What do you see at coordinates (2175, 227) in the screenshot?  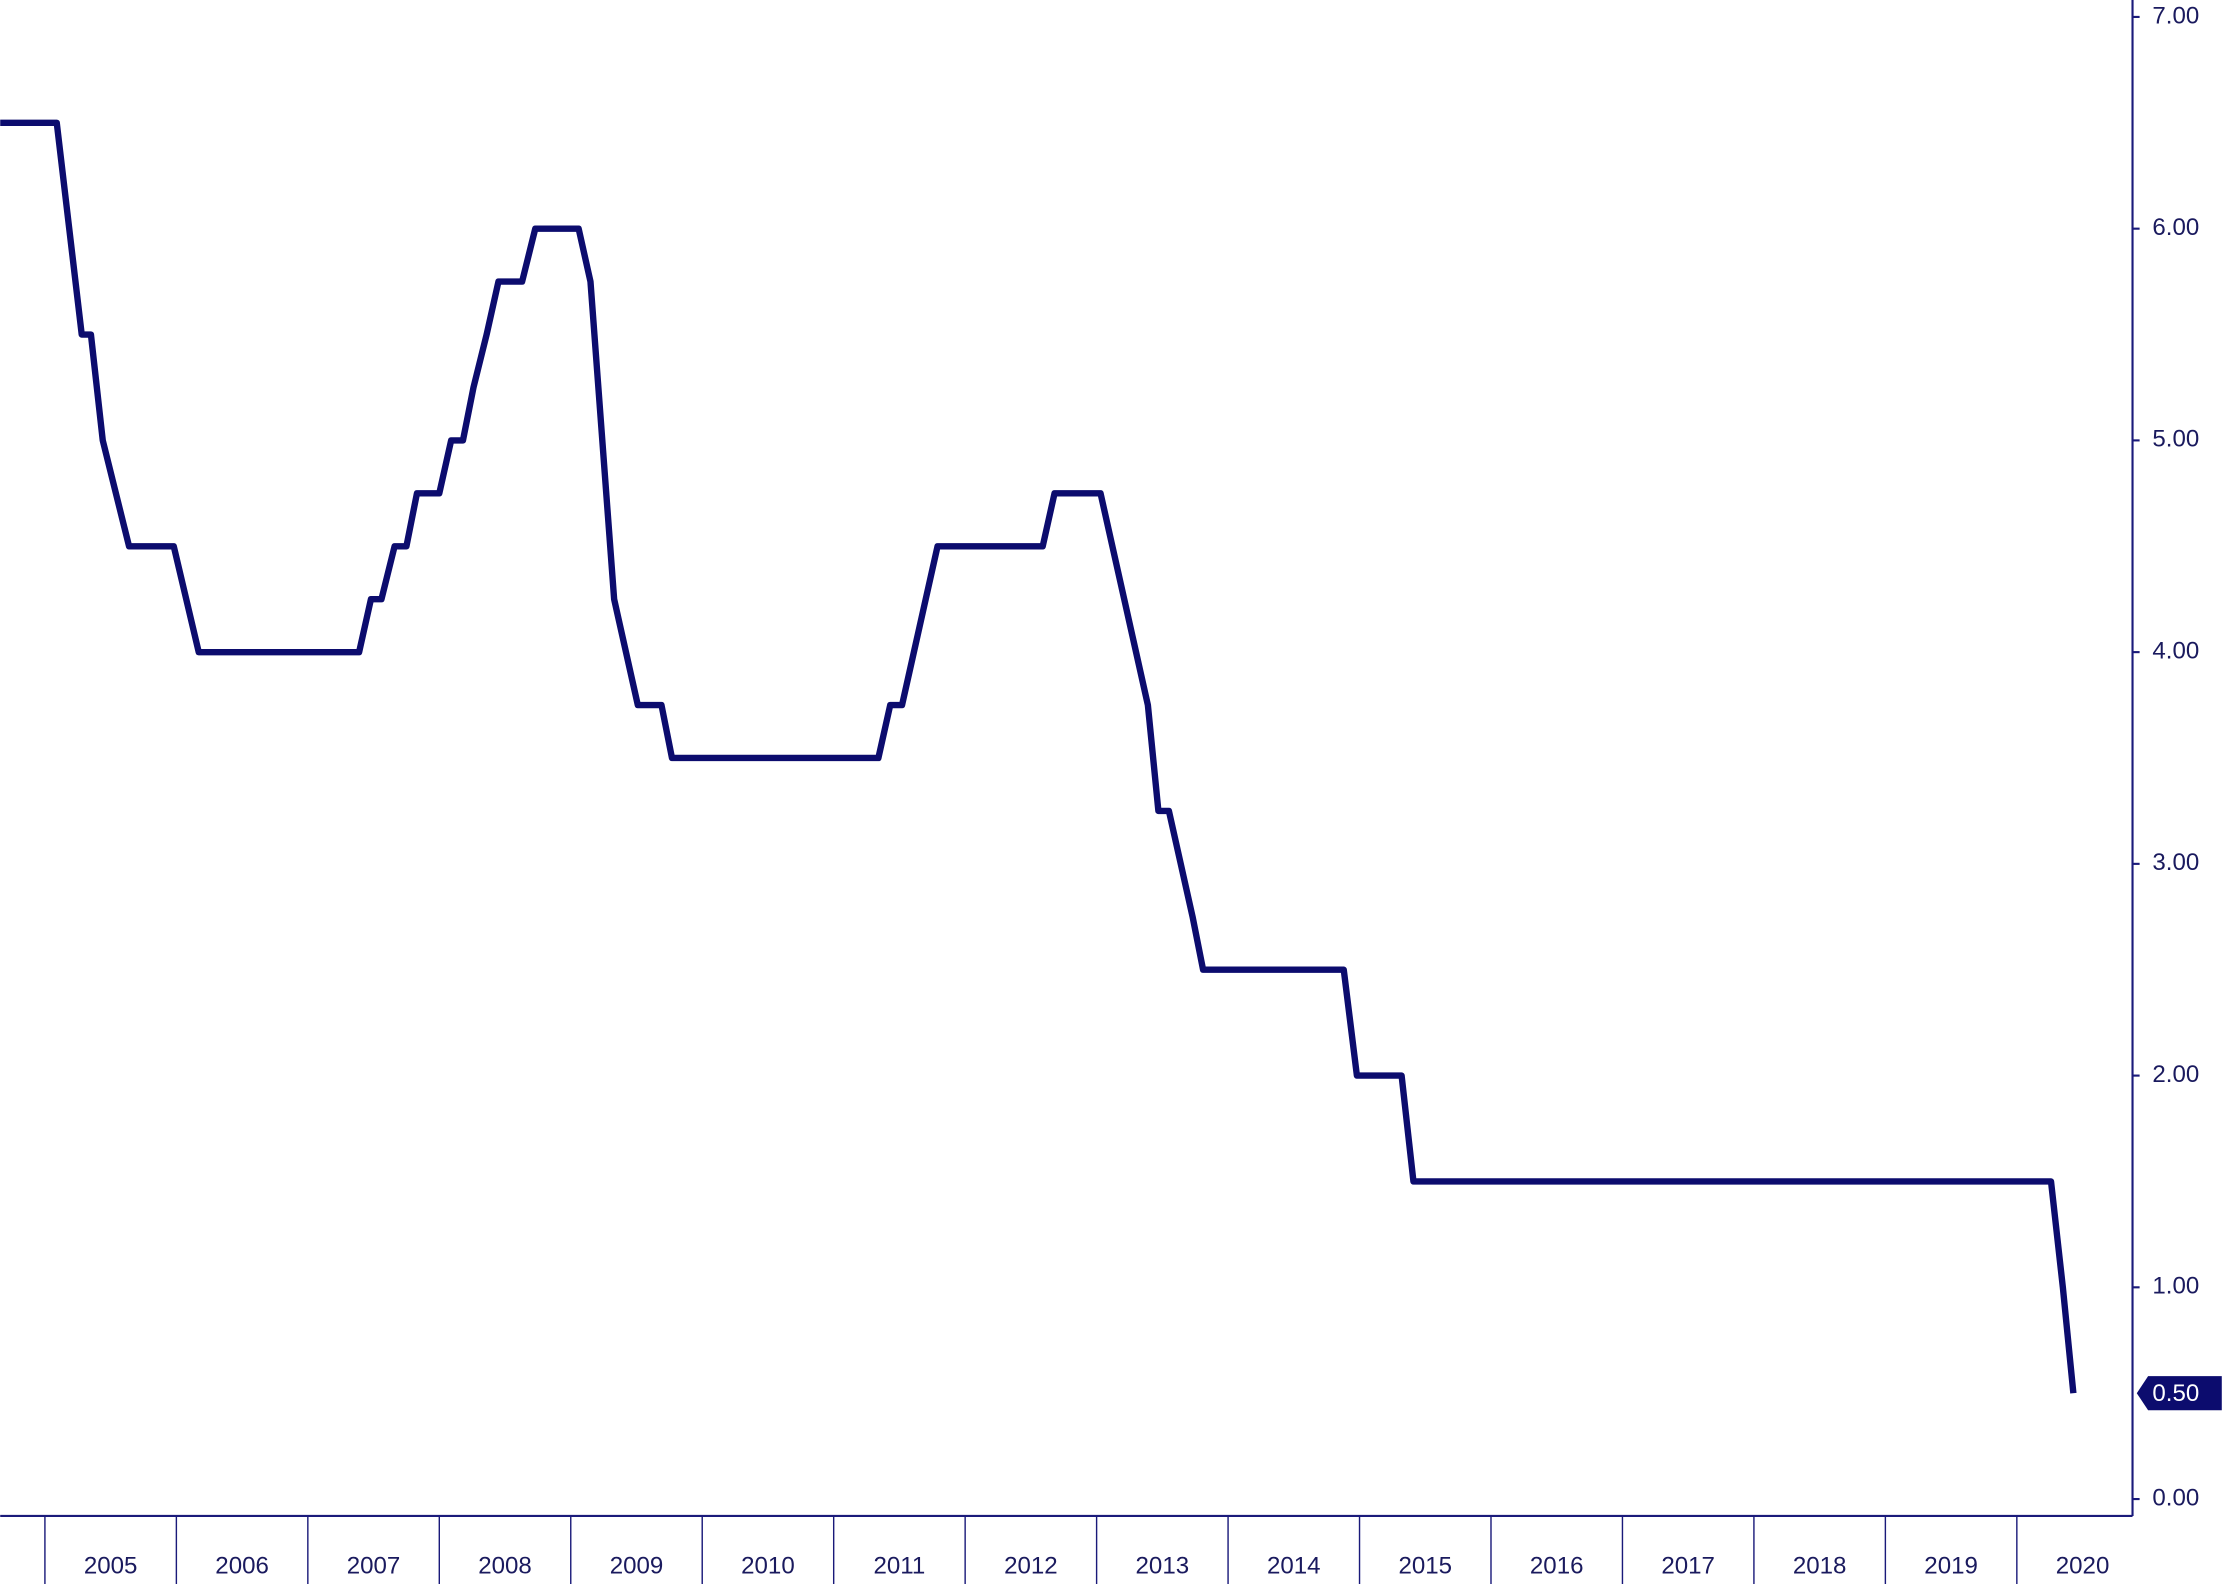 I see `y-tick-label: 6.00` at bounding box center [2175, 227].